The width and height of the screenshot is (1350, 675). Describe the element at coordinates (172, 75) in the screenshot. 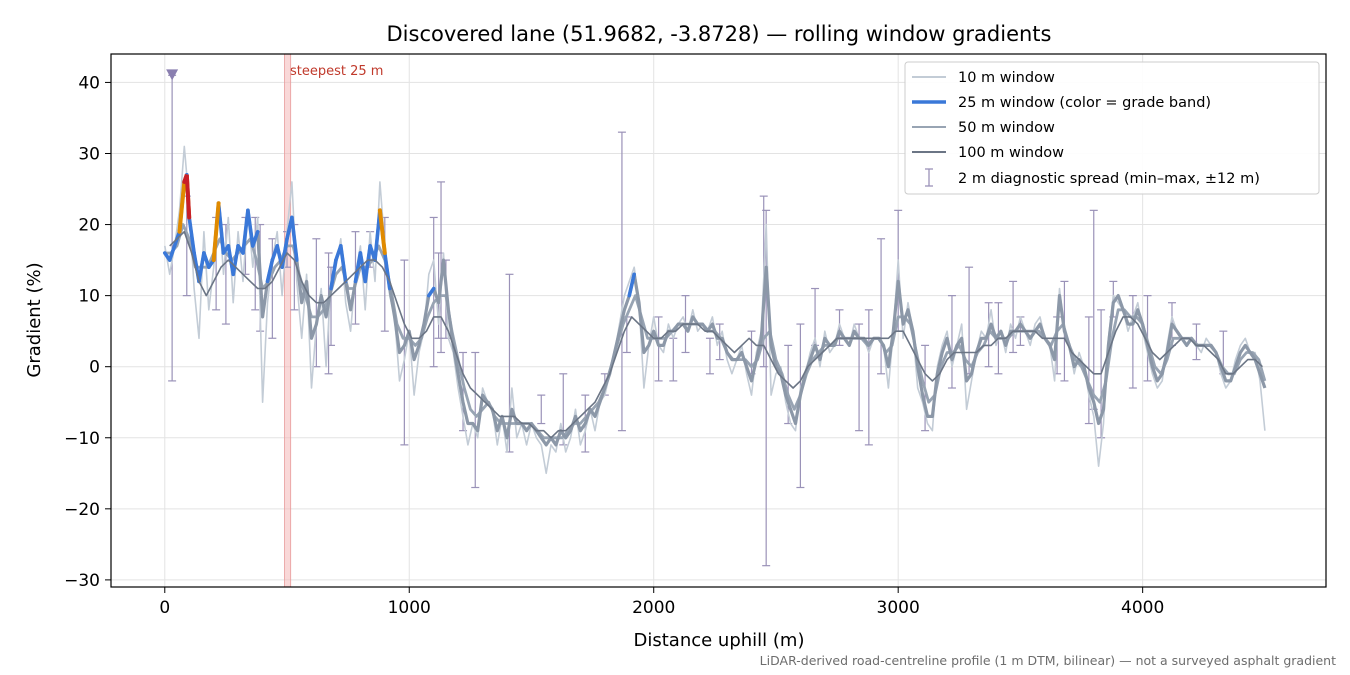

I see `start-marker` at that location.